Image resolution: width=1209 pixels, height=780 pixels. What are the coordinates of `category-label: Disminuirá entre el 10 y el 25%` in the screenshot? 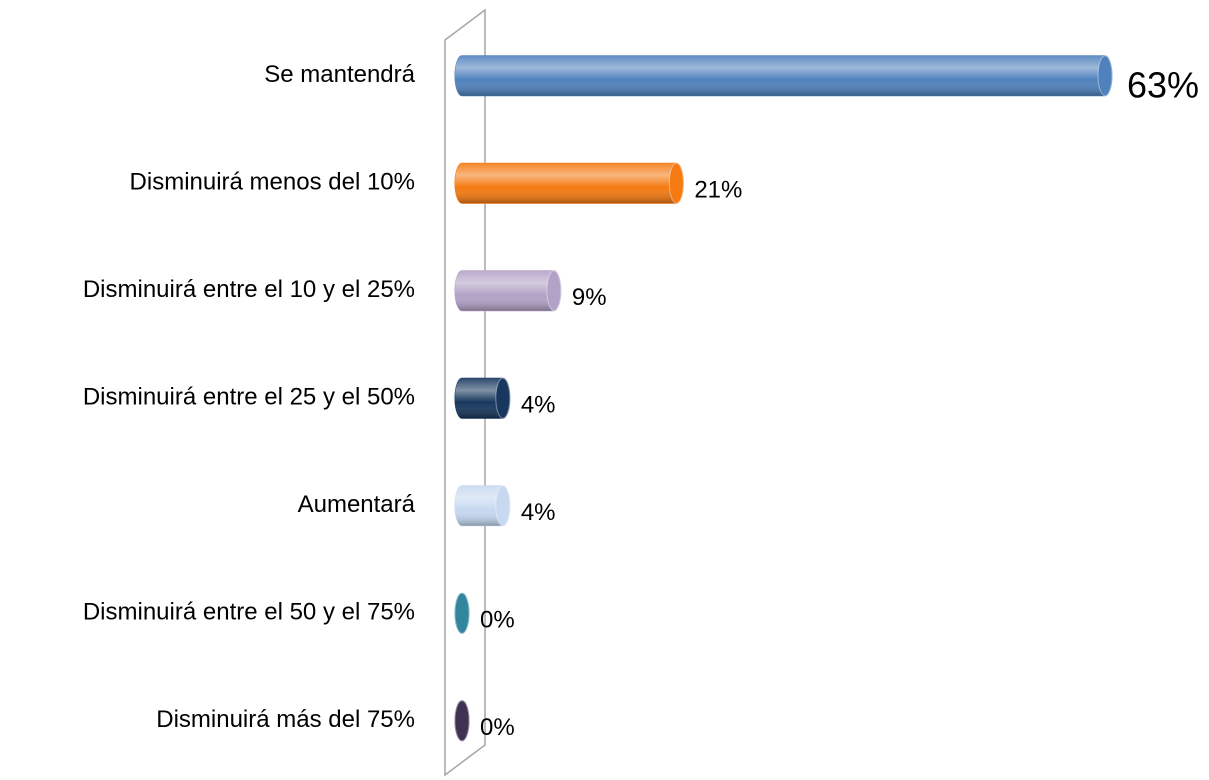 It's located at (249, 289).